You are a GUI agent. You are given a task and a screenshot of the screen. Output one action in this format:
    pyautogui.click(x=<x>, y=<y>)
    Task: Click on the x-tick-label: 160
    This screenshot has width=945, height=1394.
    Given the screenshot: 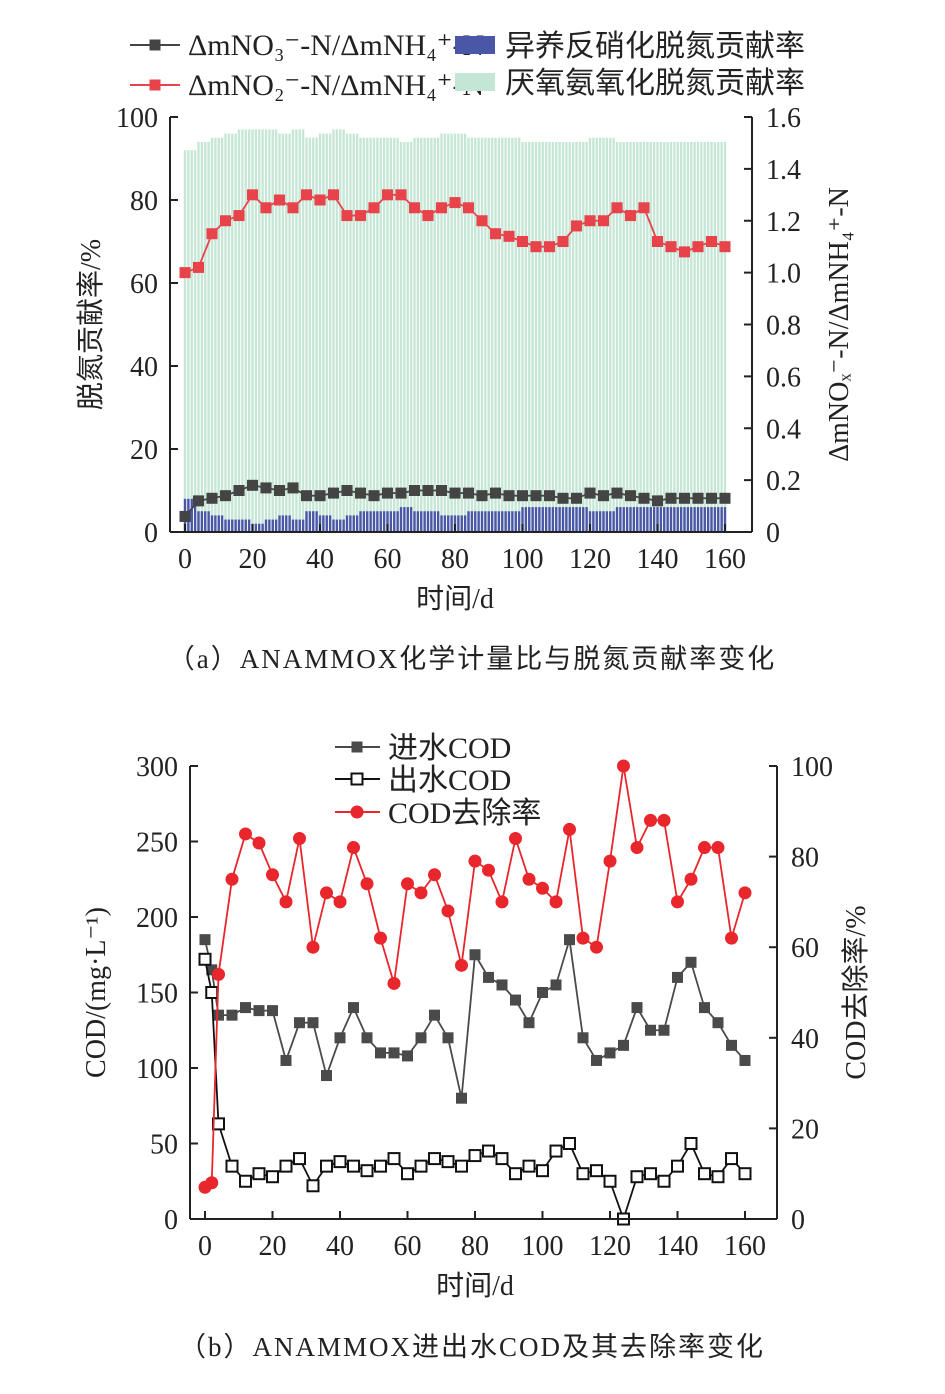 What is the action you would take?
    pyautogui.click(x=725, y=559)
    